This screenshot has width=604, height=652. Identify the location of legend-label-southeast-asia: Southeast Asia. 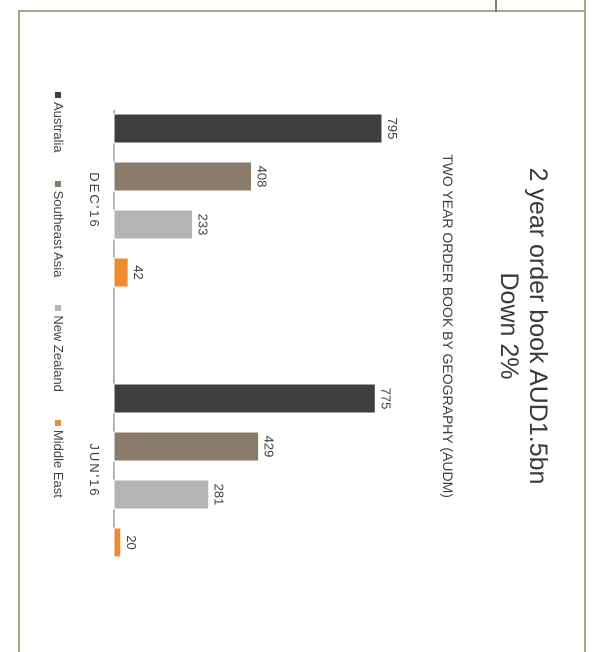
(58, 234).